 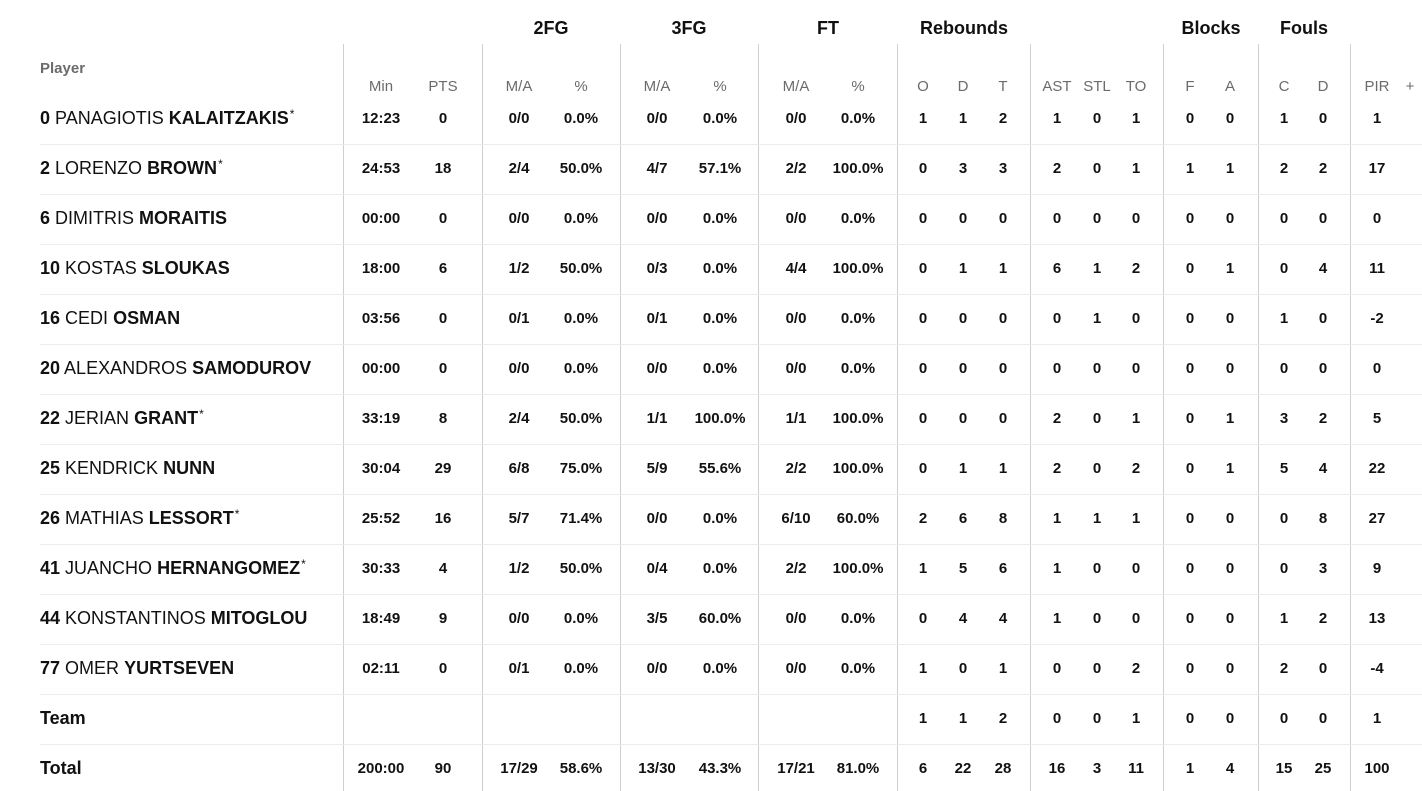 What do you see at coordinates (259, 618) in the screenshot?
I see `player-last-name: MITOGLOU` at bounding box center [259, 618].